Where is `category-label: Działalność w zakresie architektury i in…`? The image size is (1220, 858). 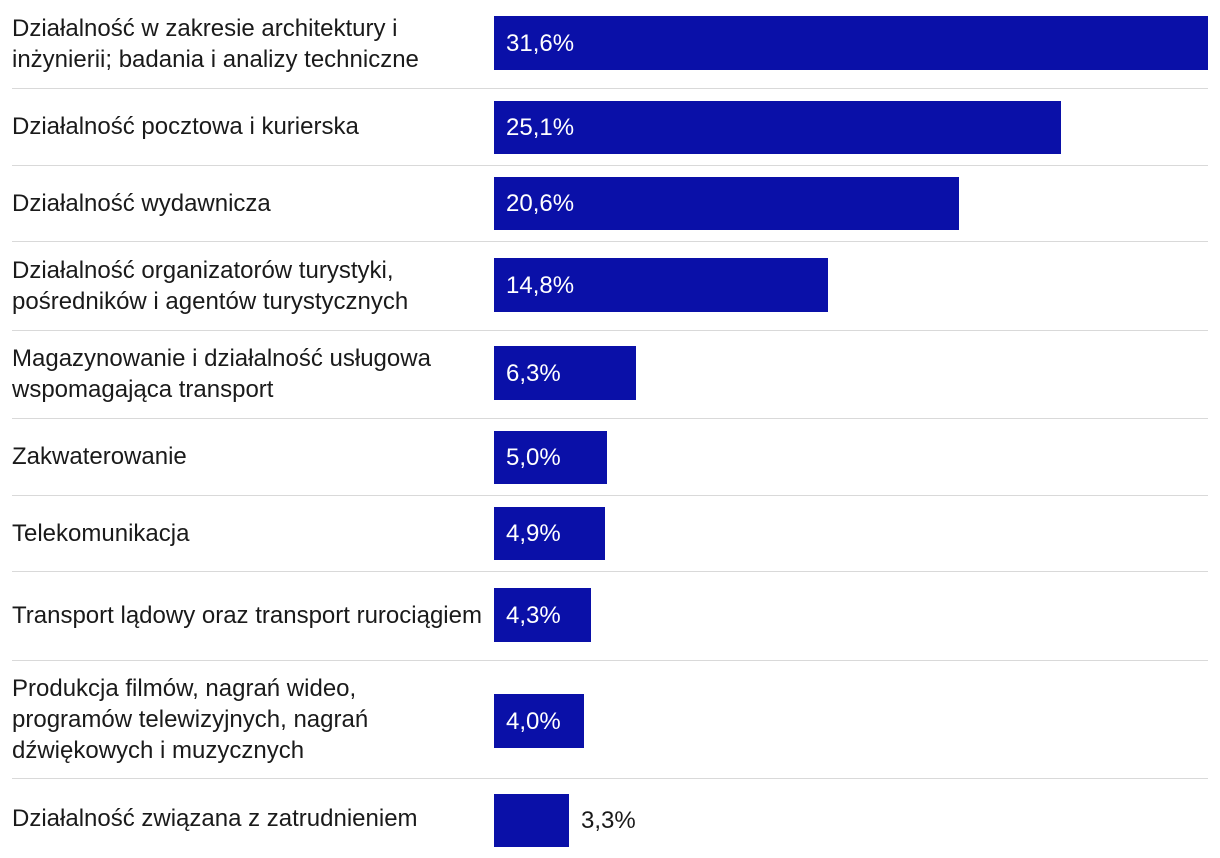
category-label: Działalność w zakresie architektury i in… is located at coordinates (215, 44).